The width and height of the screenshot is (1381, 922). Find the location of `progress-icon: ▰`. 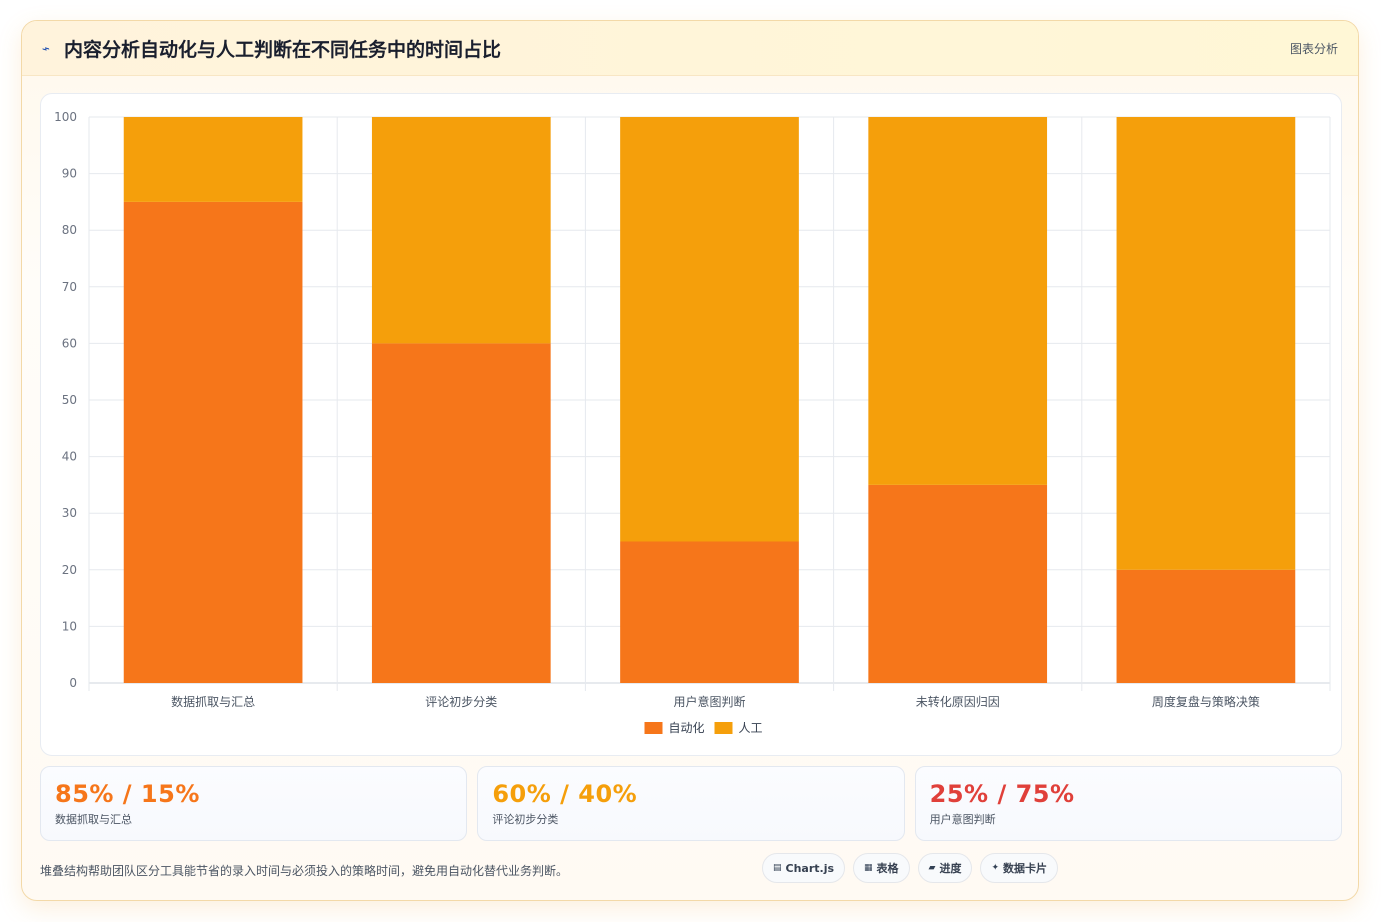

progress-icon: ▰ is located at coordinates (932, 868).